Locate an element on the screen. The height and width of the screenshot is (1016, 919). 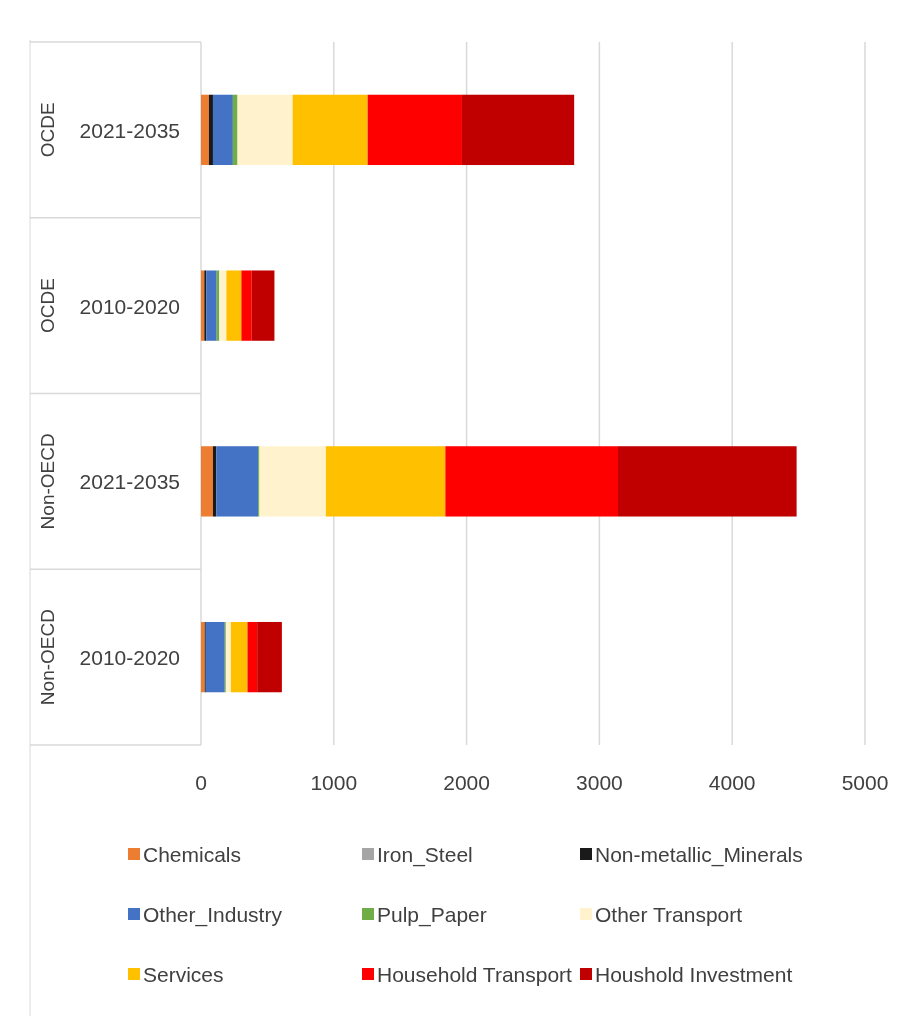
legend-label: Services is located at coordinates (183, 974).